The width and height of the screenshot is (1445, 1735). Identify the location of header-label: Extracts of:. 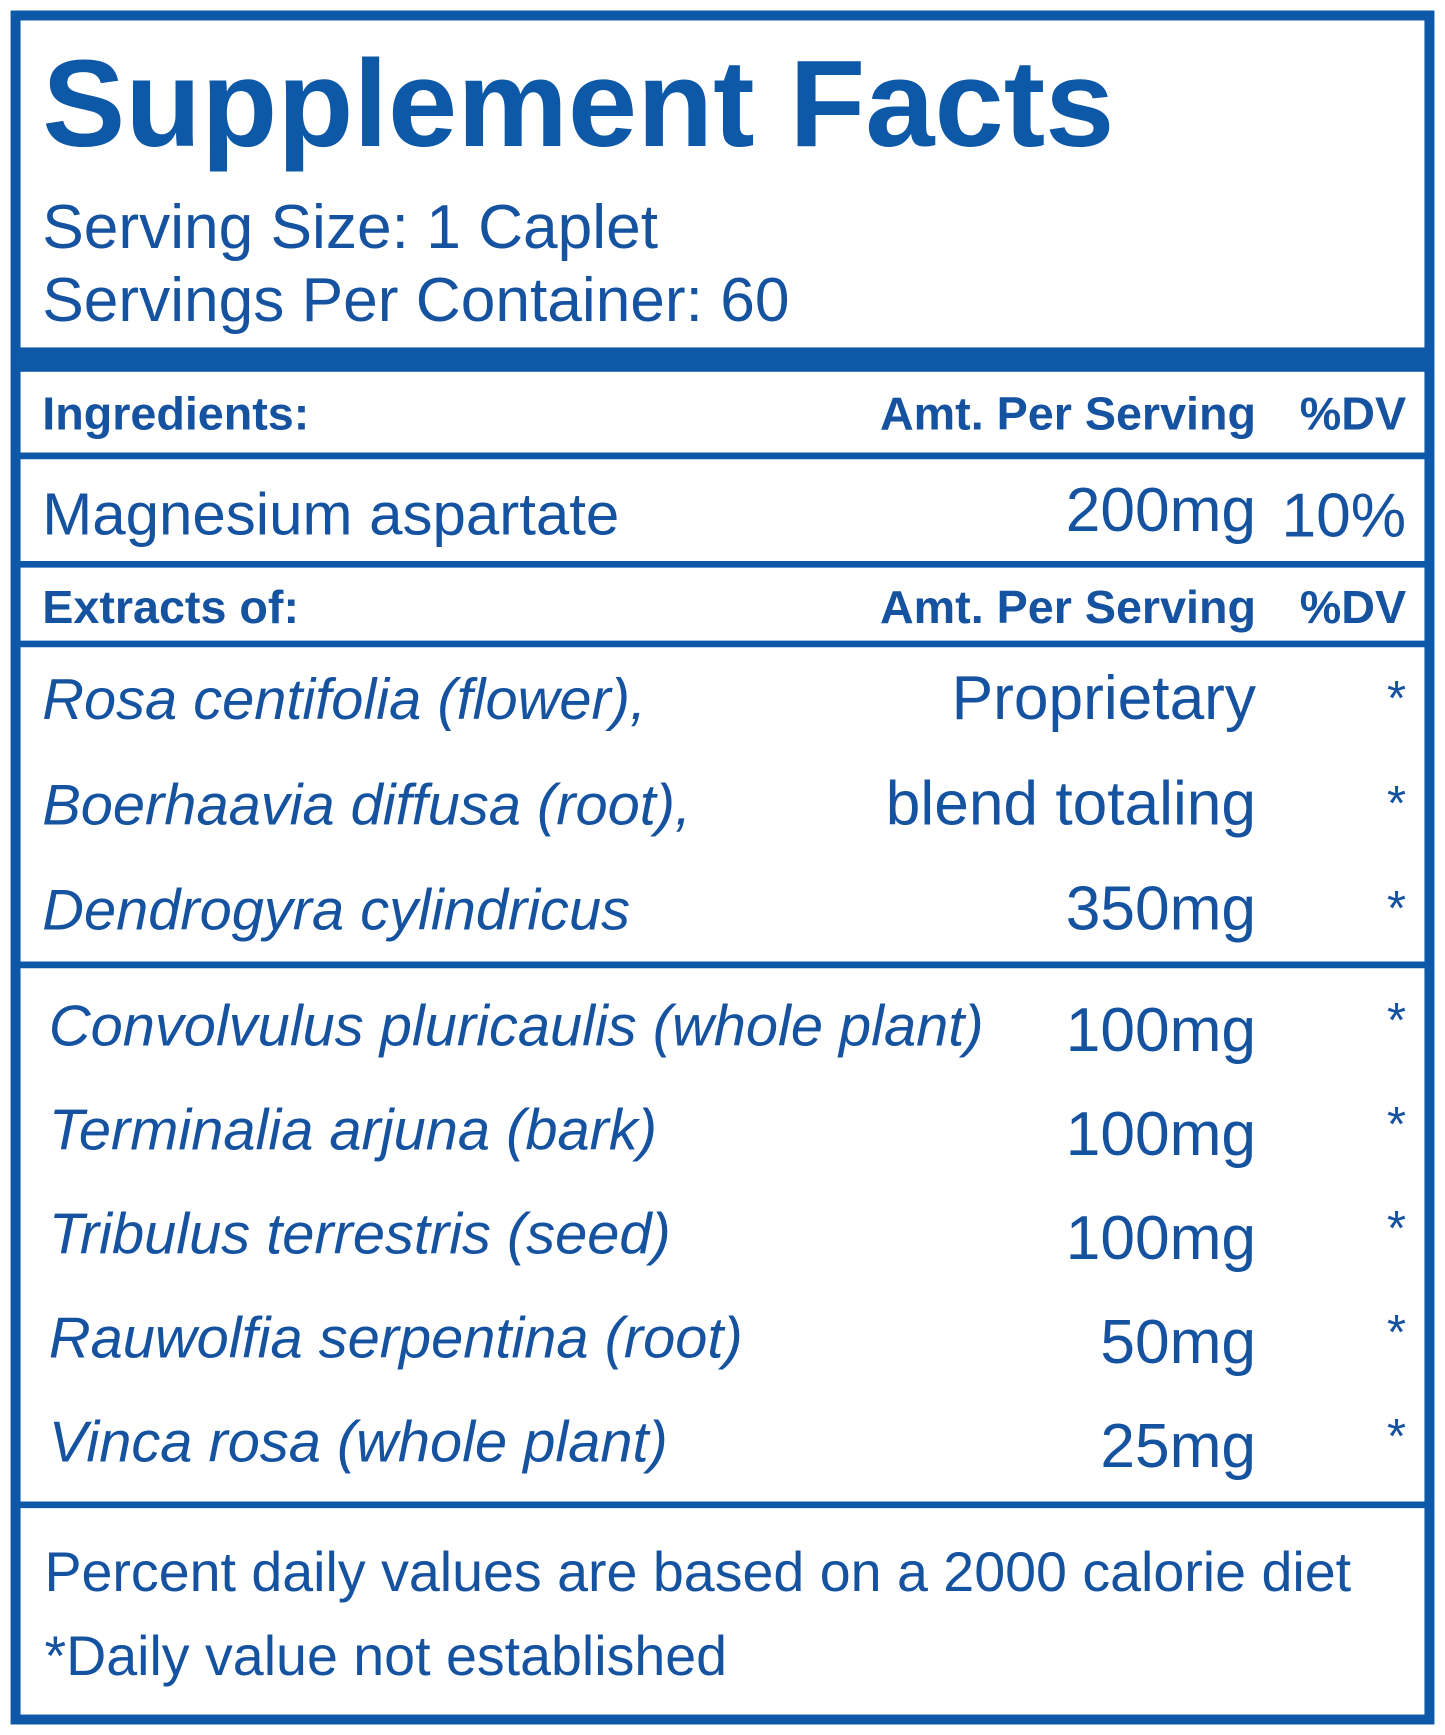
(170, 607).